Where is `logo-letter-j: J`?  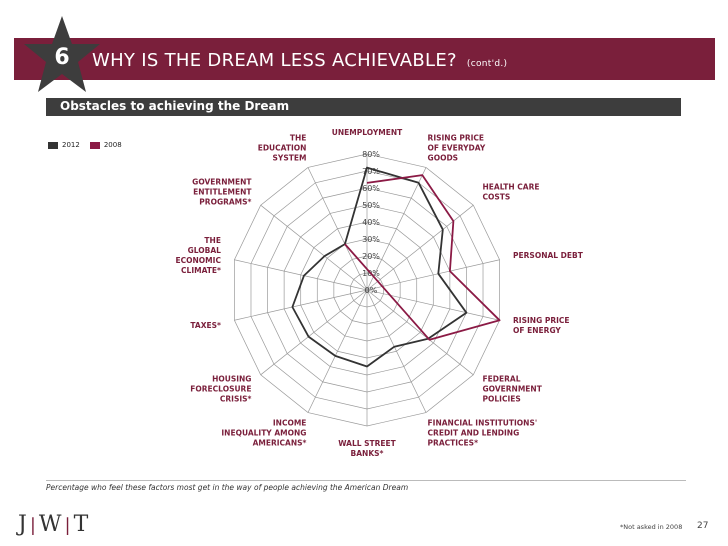
logo-letter-j: J is located at coordinates (23, 524).